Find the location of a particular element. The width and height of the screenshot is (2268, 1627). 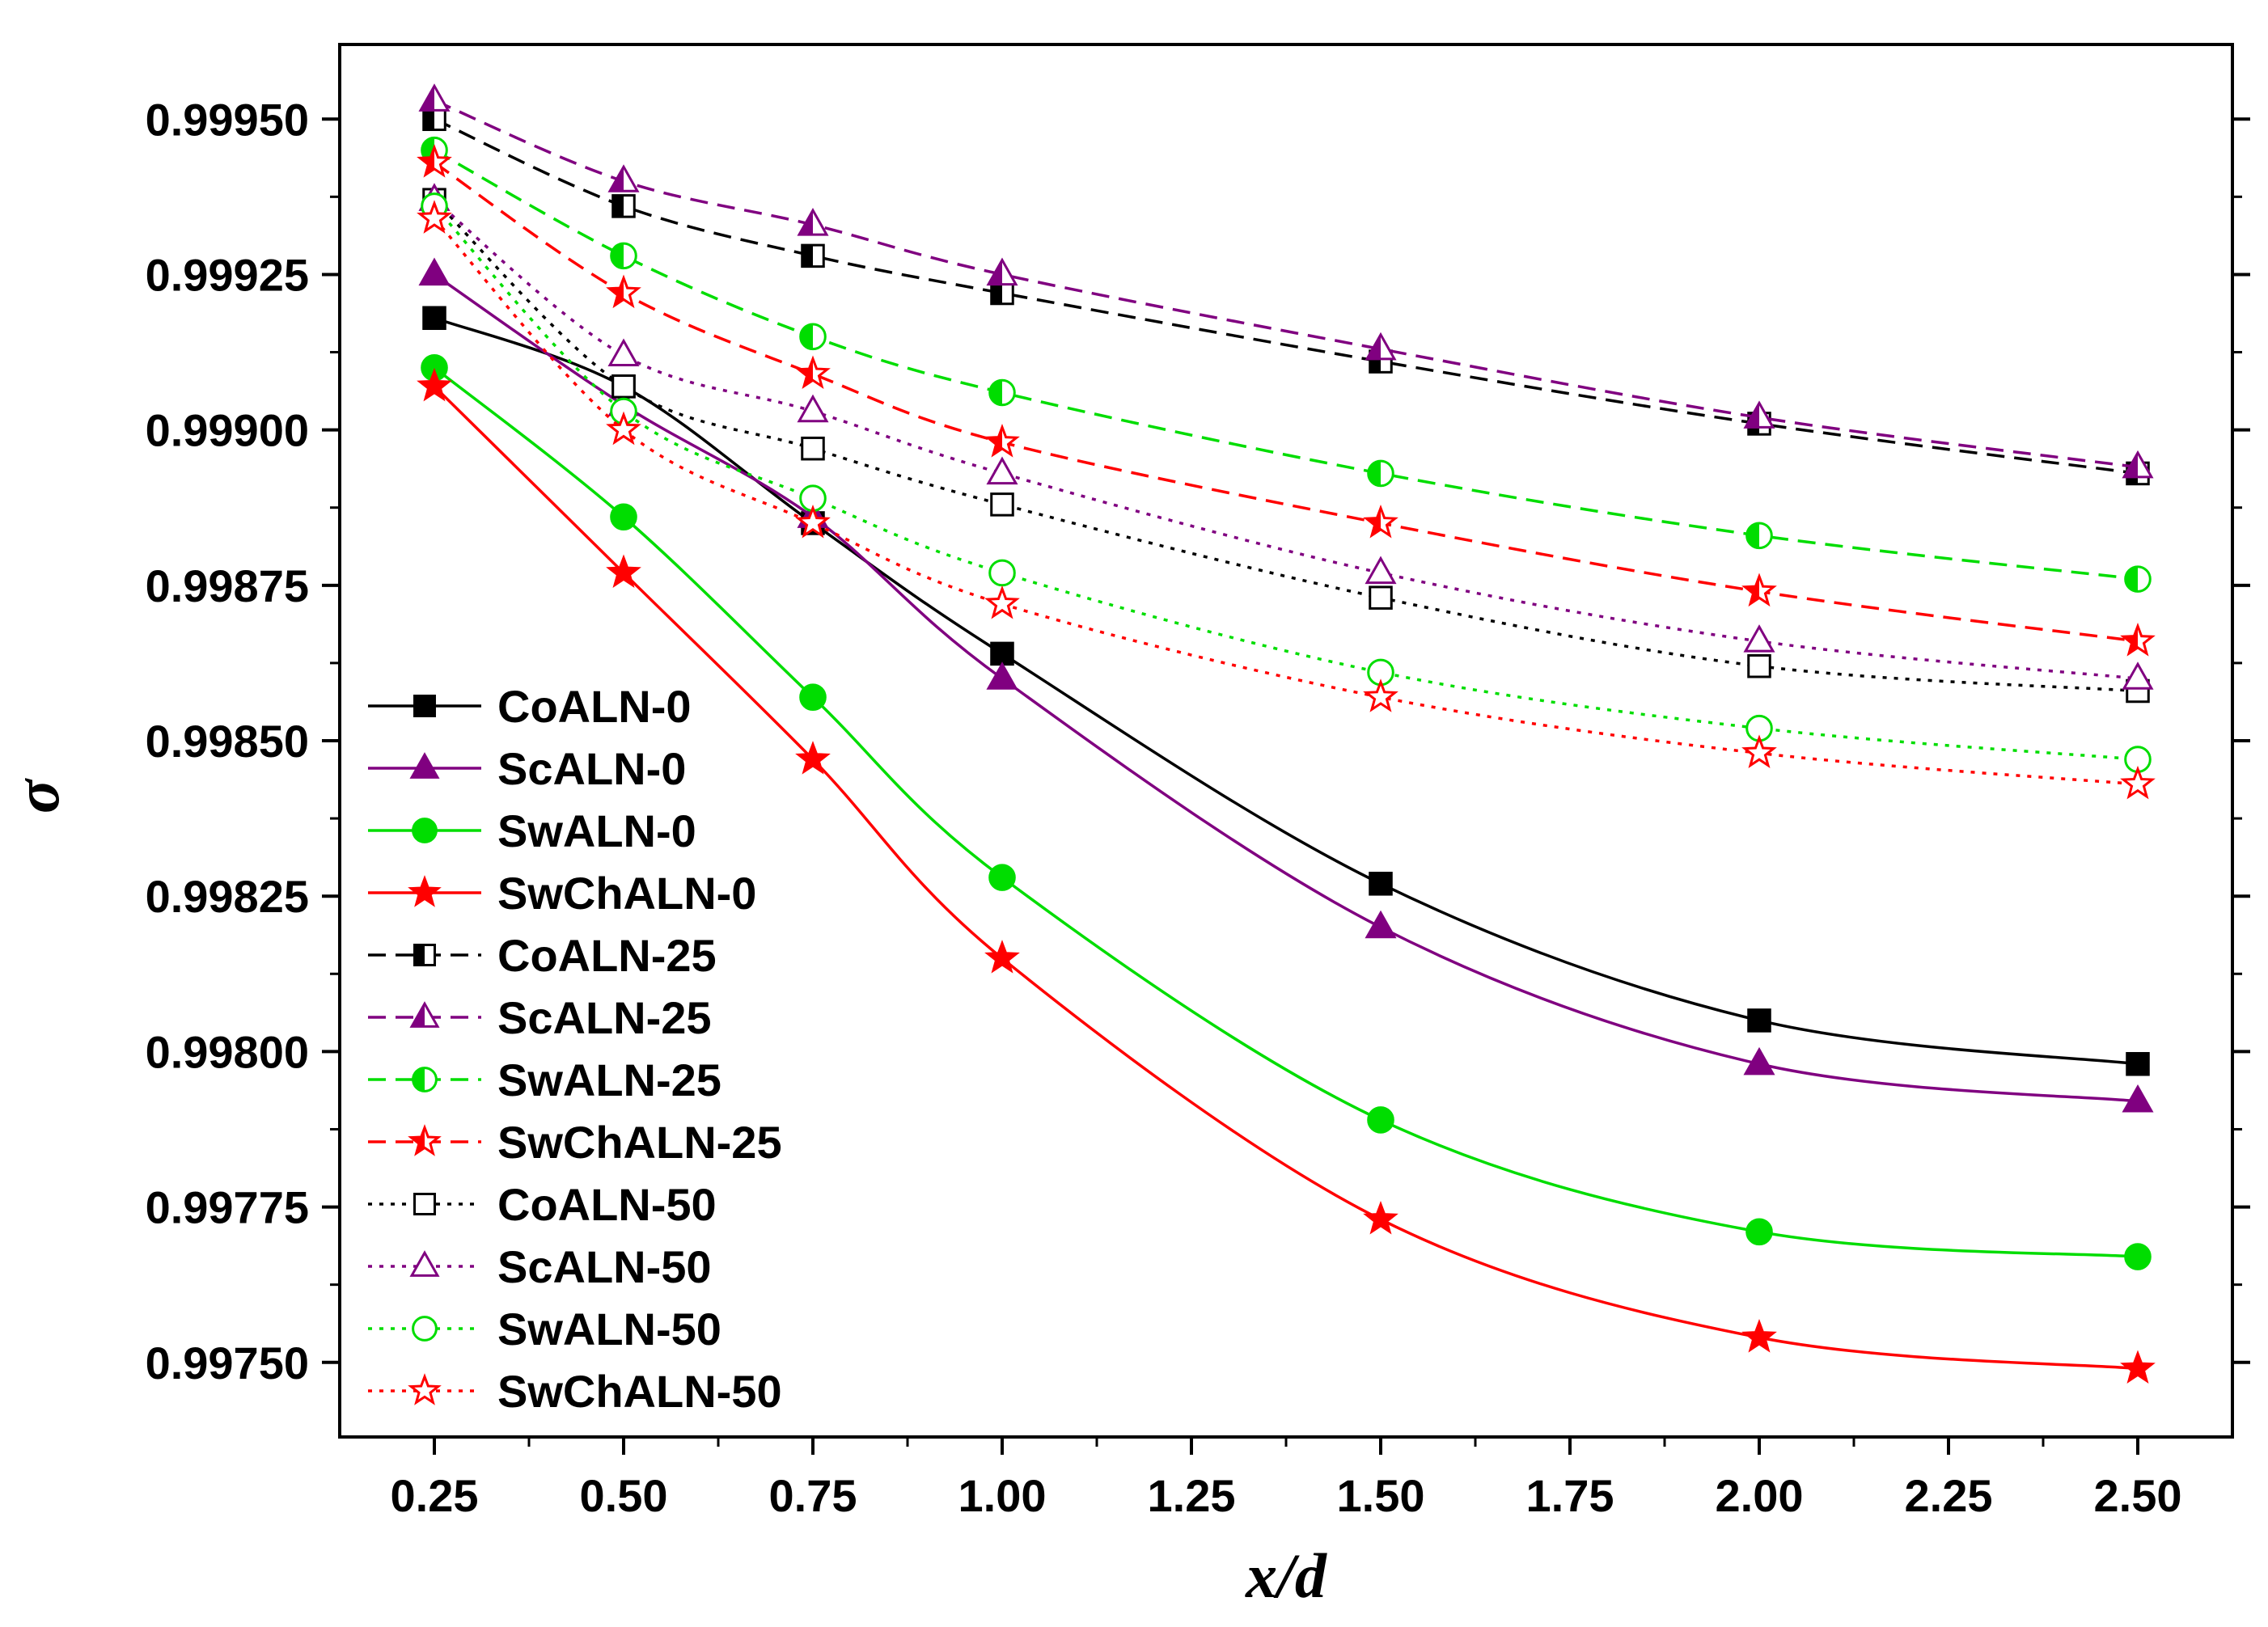

legend-item-SwChALN-25: SwChALN-25 is located at coordinates (575, 1142).